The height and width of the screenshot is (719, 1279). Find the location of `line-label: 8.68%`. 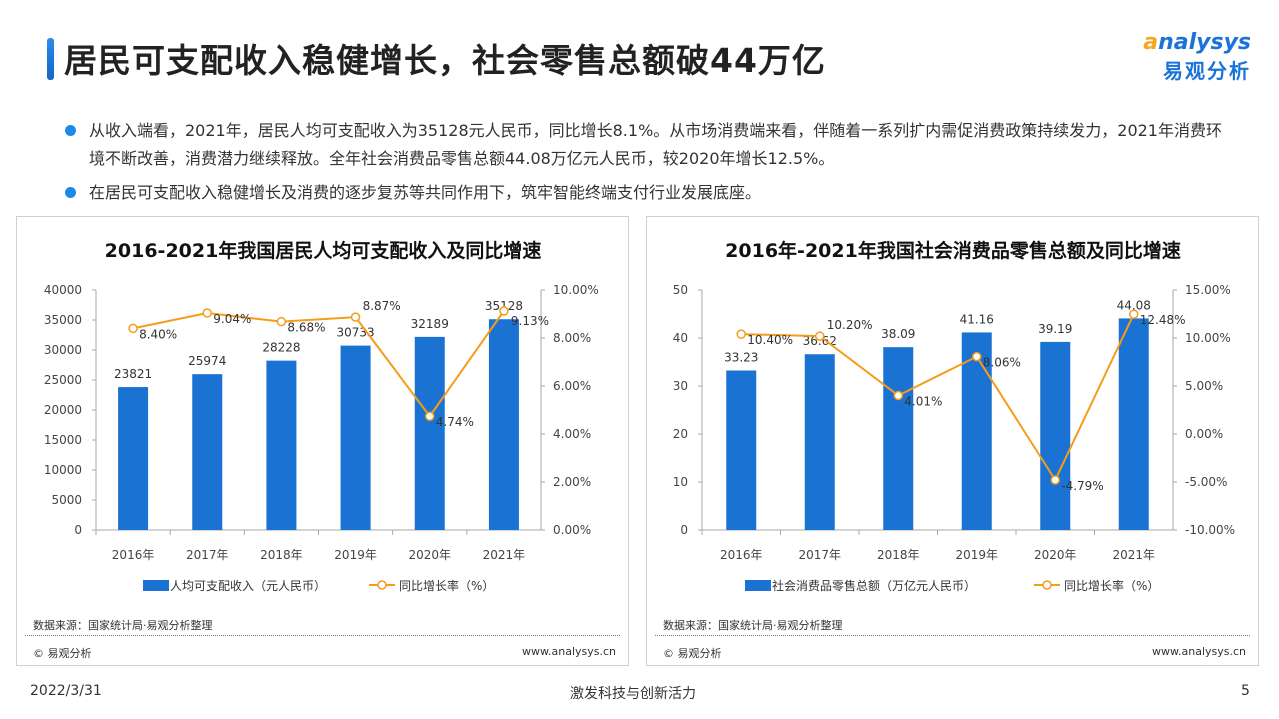

line-label: 8.68% is located at coordinates (306, 328).